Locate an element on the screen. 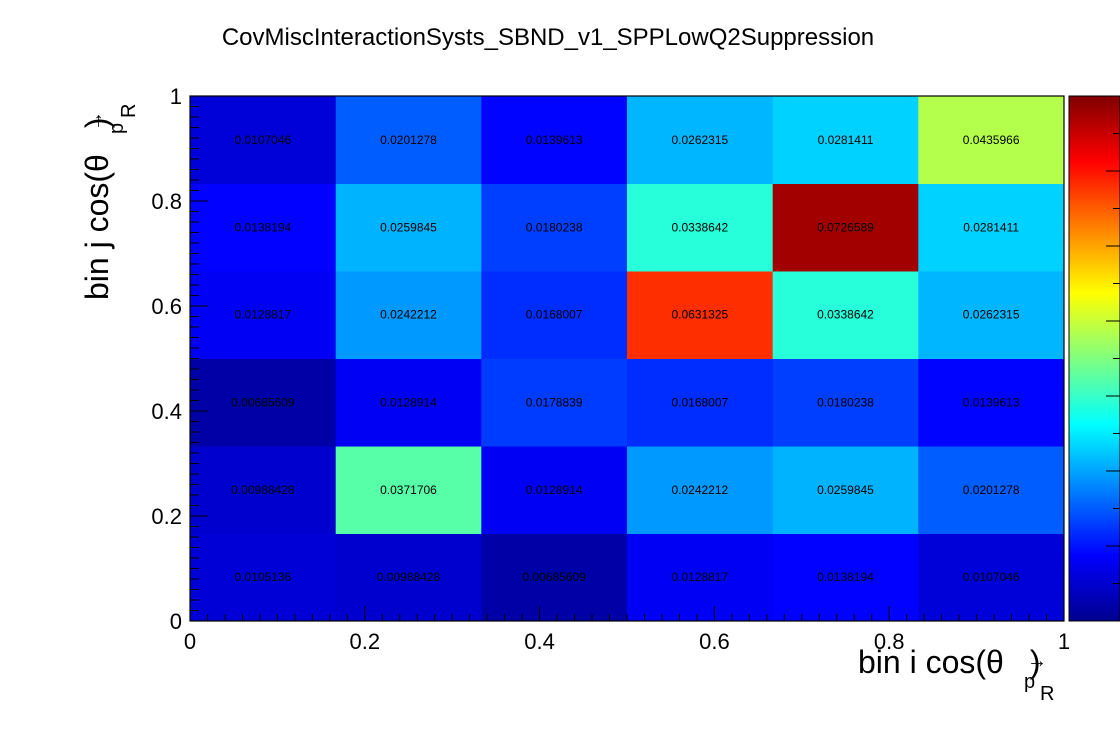 This screenshot has width=1120, height=740. cell-value-label: 0.0262315 is located at coordinates (699, 140).